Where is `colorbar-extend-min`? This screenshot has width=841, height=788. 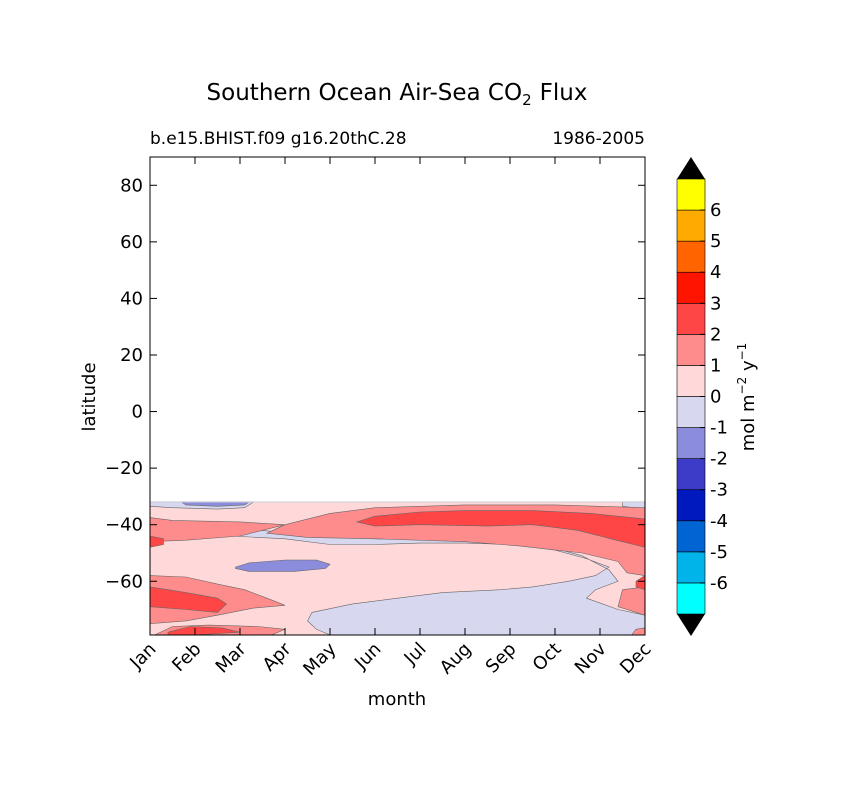
colorbar-extend-min is located at coordinates (691, 625).